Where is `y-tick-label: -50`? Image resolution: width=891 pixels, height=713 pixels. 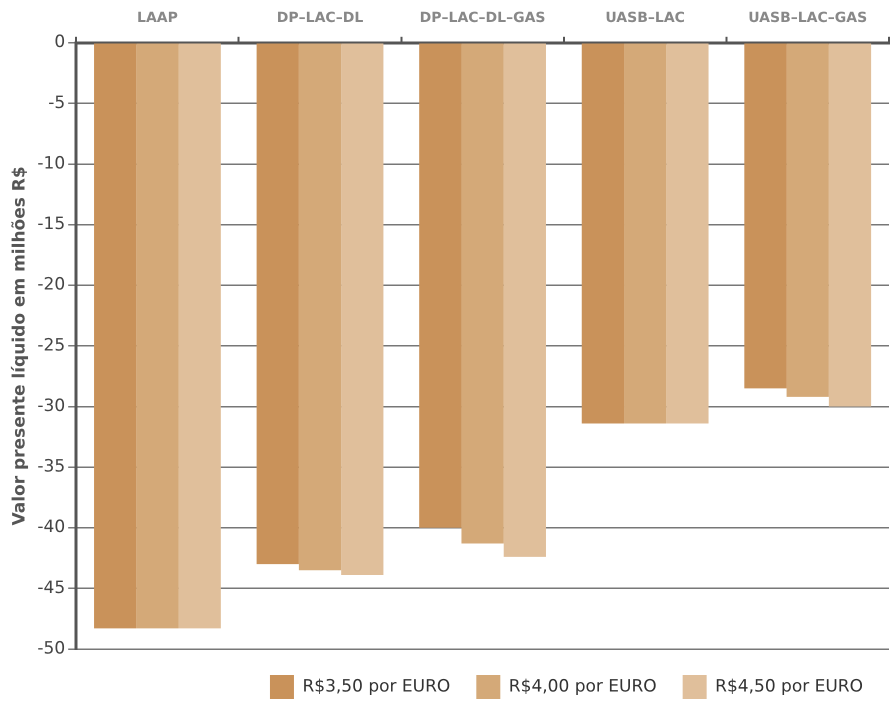
y-tick-label: -50 is located at coordinates (51, 648).